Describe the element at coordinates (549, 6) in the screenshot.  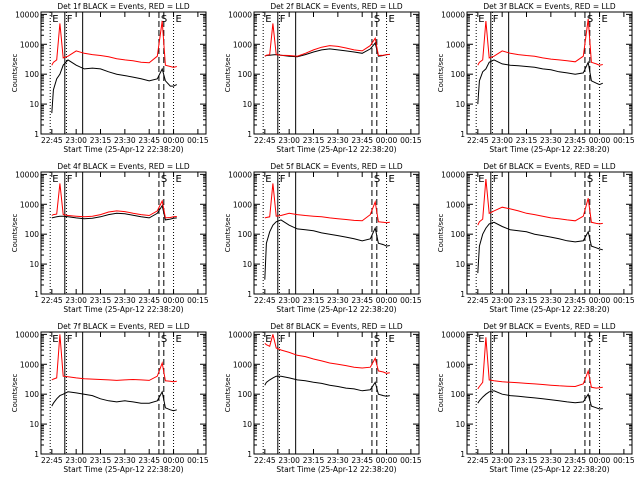
I see `panel-title: Det 3f BLACK = Events, RED = LLD` at that location.